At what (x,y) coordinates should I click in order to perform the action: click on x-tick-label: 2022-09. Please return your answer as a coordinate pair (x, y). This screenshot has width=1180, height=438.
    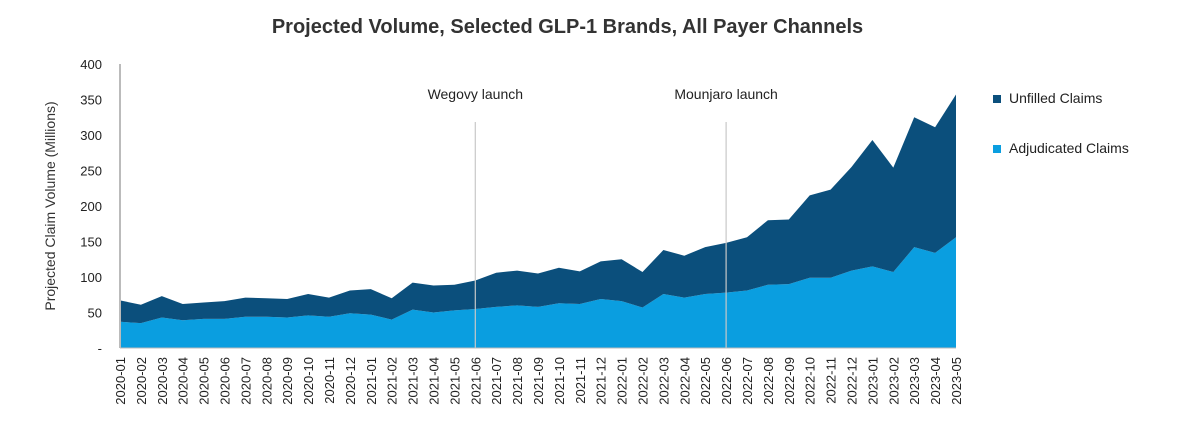
    Looking at the image, I should click on (789, 381).